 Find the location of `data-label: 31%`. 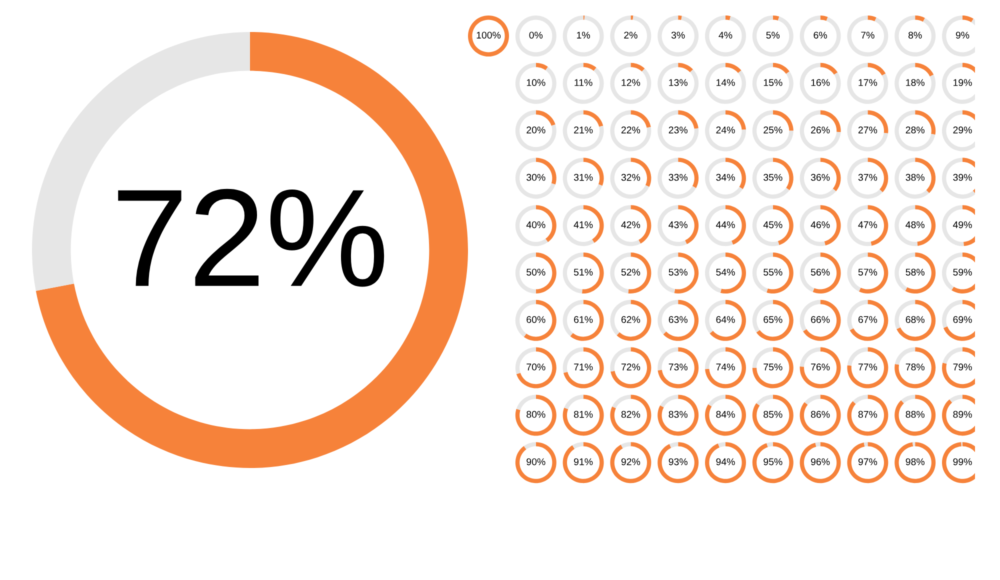

data-label: 31% is located at coordinates (583, 177).